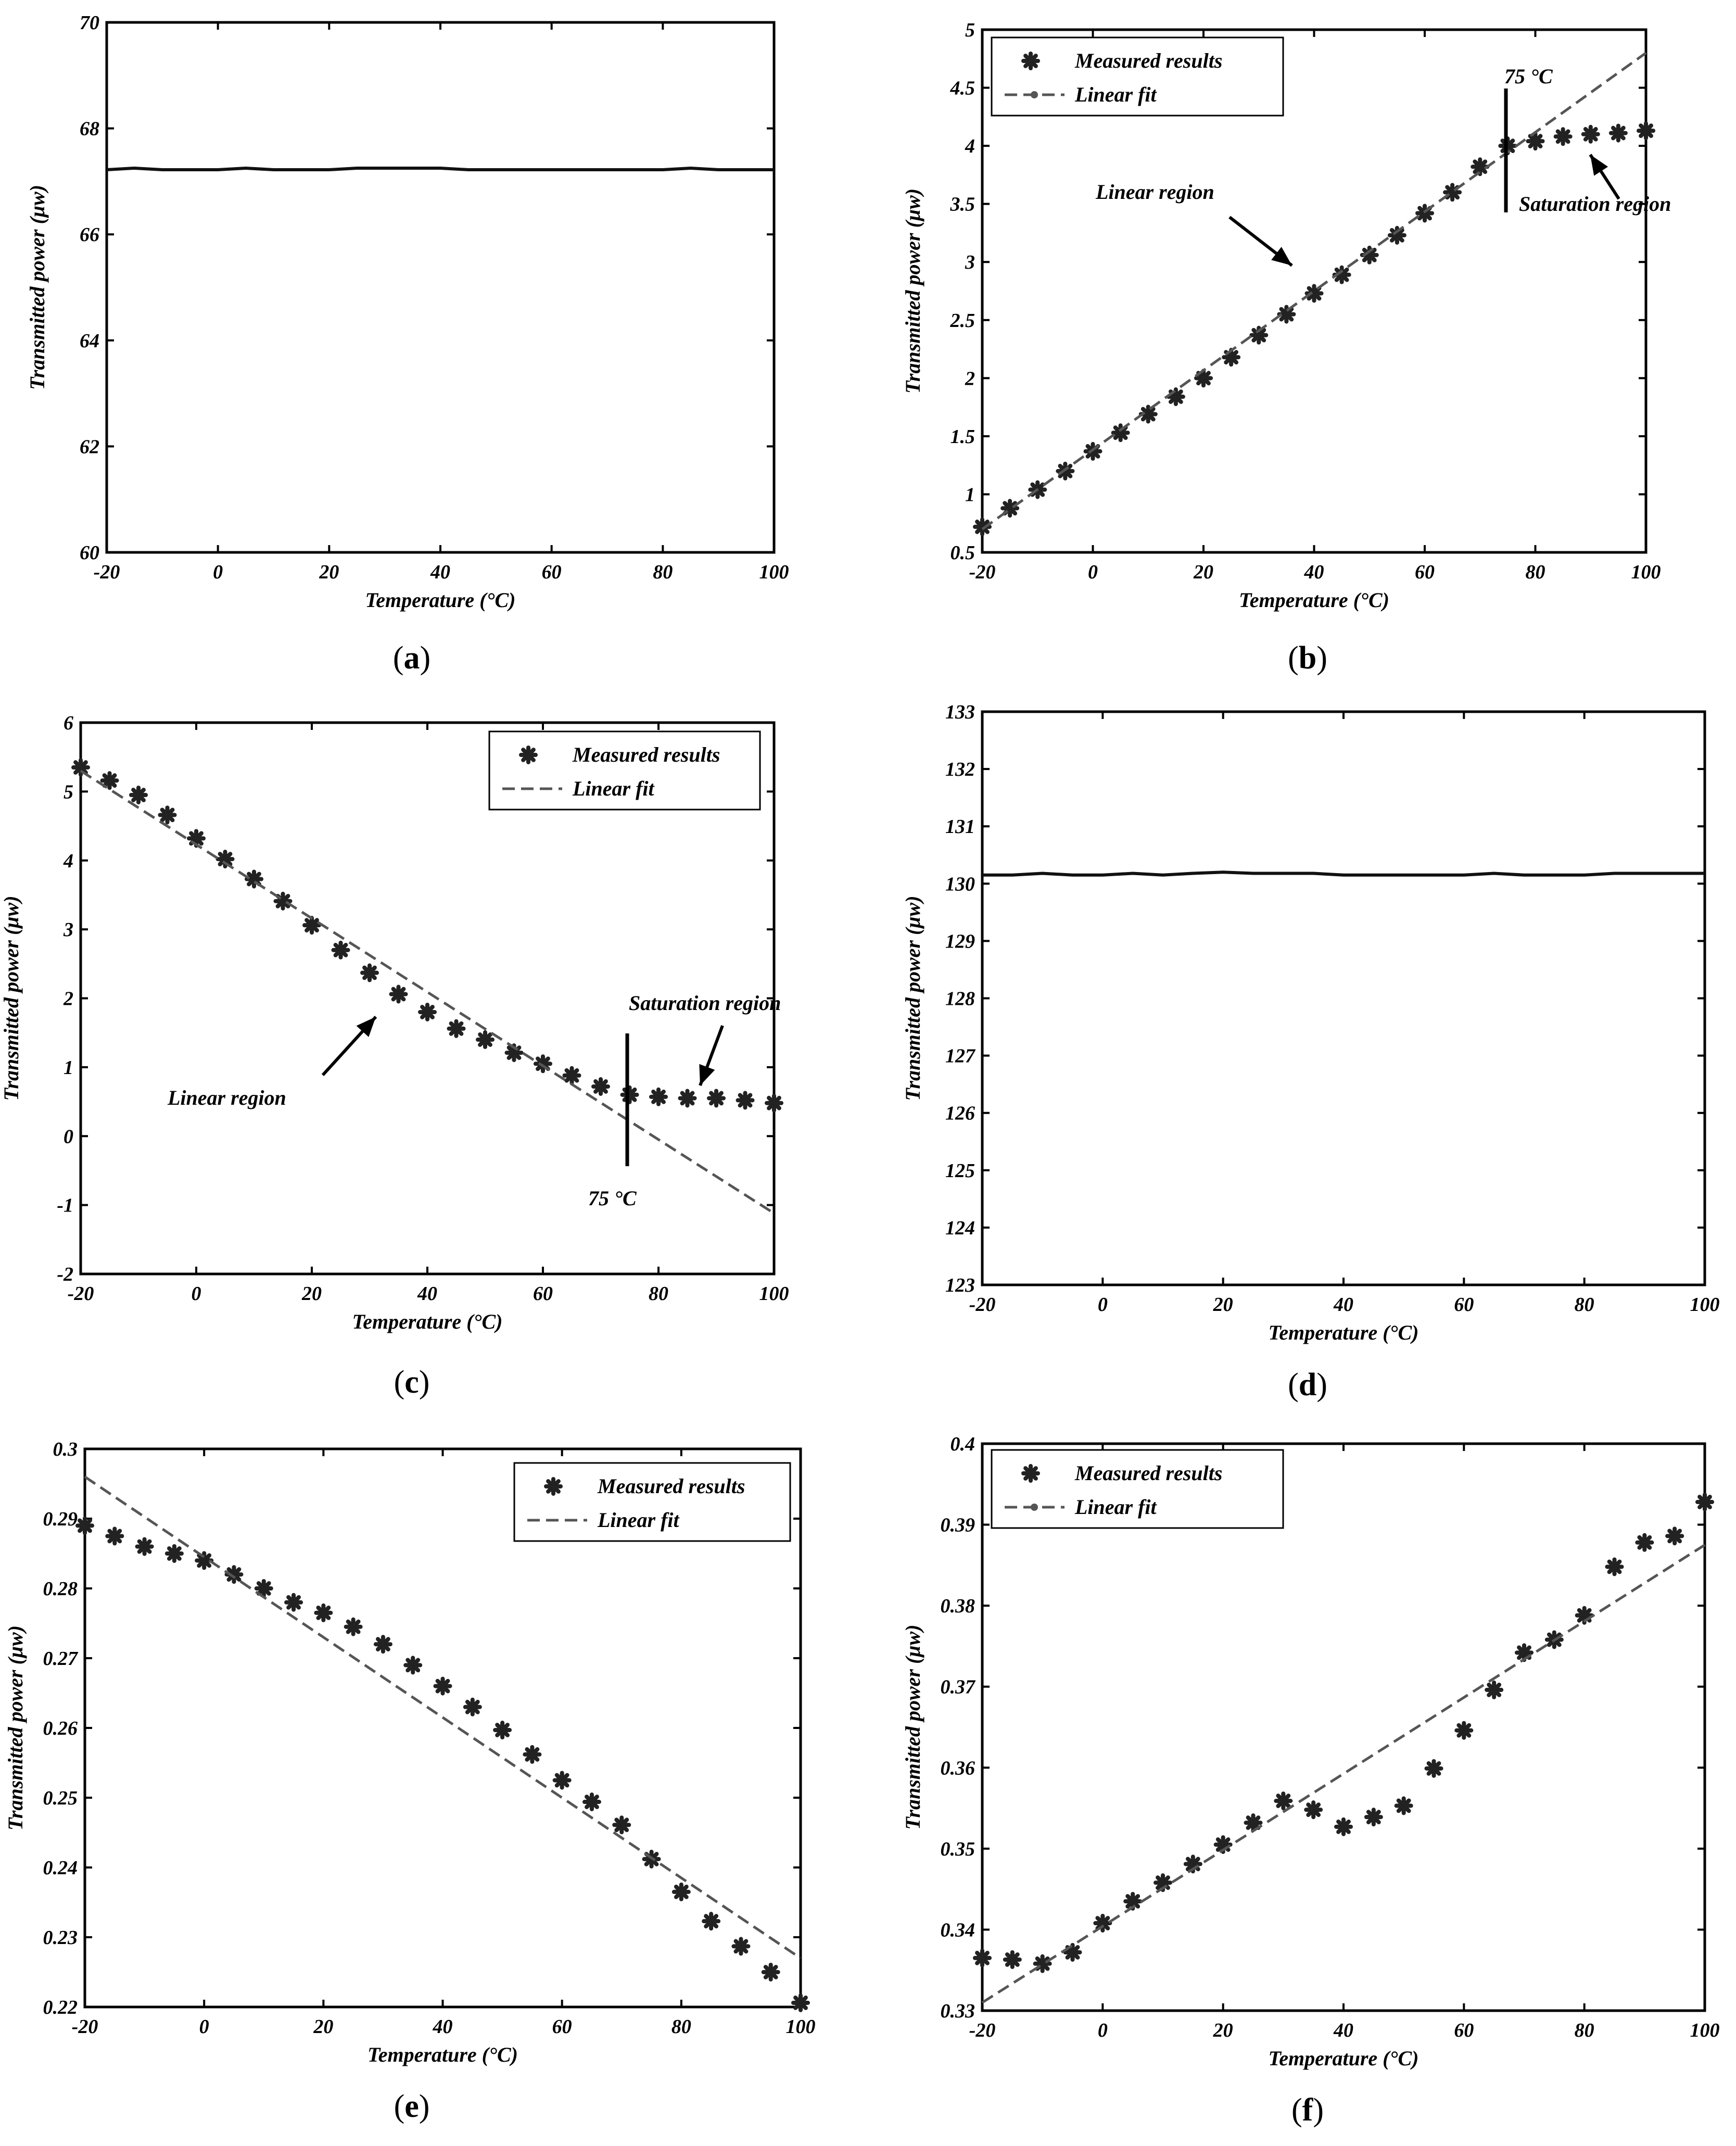  Describe the element at coordinates (774, 1294) in the screenshot. I see `x-tick-label: 100` at that location.